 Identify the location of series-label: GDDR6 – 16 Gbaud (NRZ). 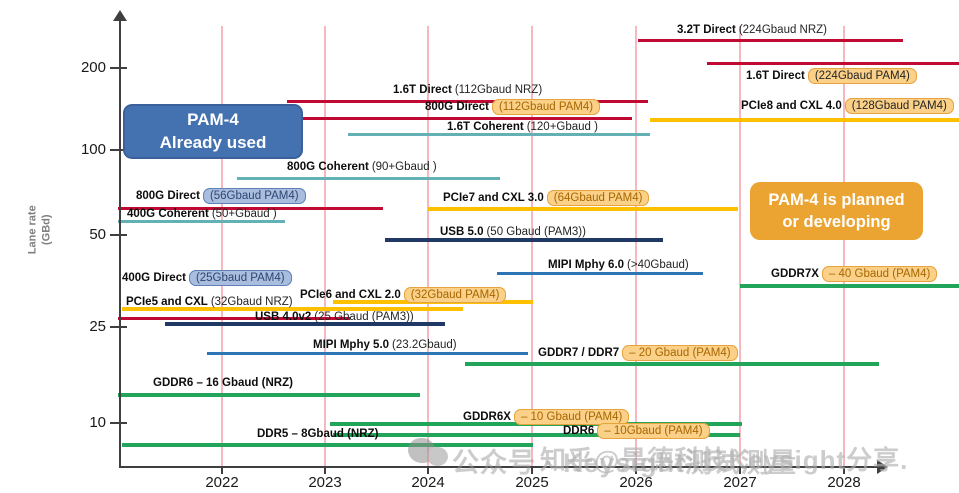
(223, 383).